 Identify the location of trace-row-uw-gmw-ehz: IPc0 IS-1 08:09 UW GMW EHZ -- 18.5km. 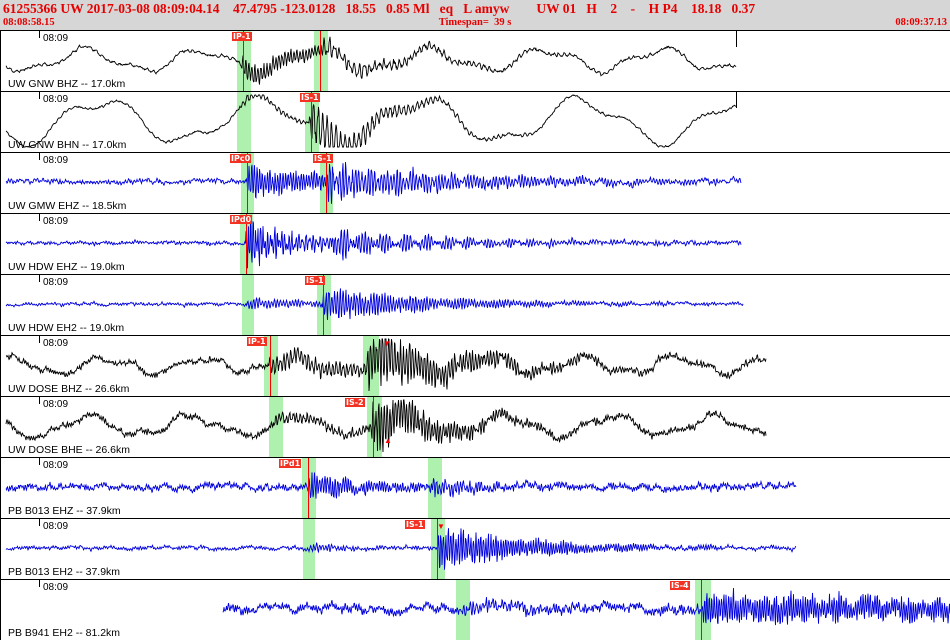
(475, 183).